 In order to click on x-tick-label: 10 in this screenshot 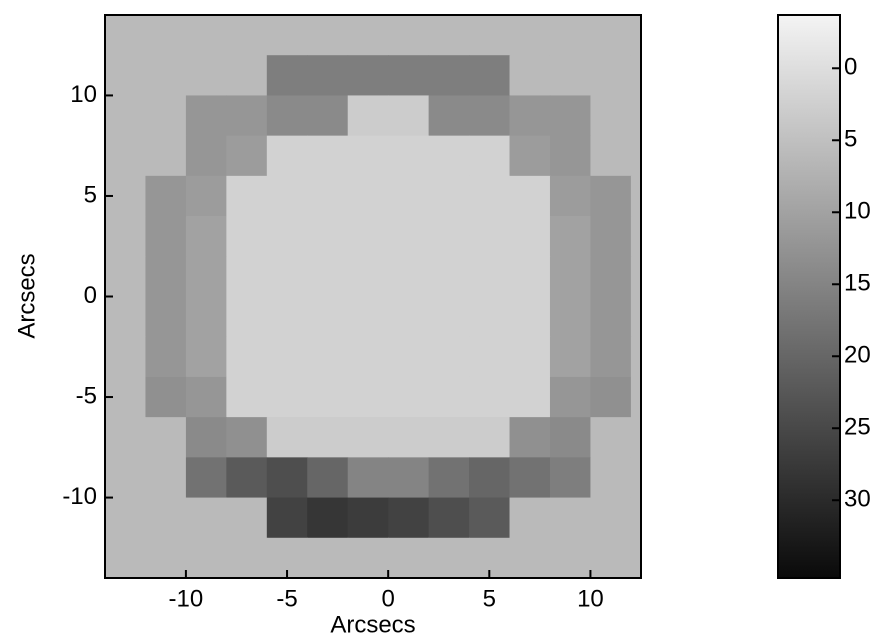, I will do `click(590, 598)`.